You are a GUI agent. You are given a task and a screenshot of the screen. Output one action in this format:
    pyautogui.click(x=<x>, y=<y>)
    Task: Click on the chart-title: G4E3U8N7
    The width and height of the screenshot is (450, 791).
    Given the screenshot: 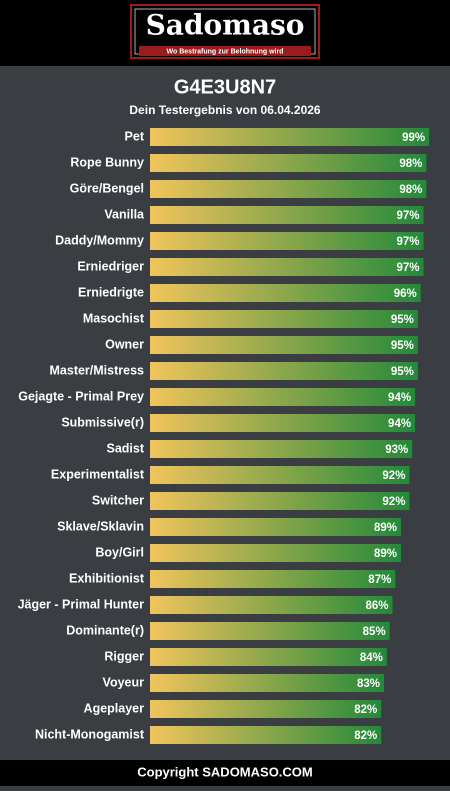 What is the action you would take?
    pyautogui.click(x=225, y=87)
    